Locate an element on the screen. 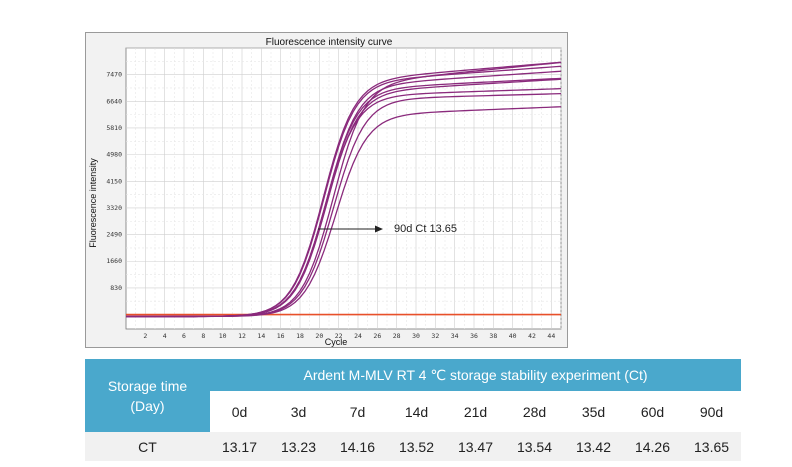 Image resolution: width=792 pixels, height=467 pixels. x-axis-title: Cycle is located at coordinates (336, 342).